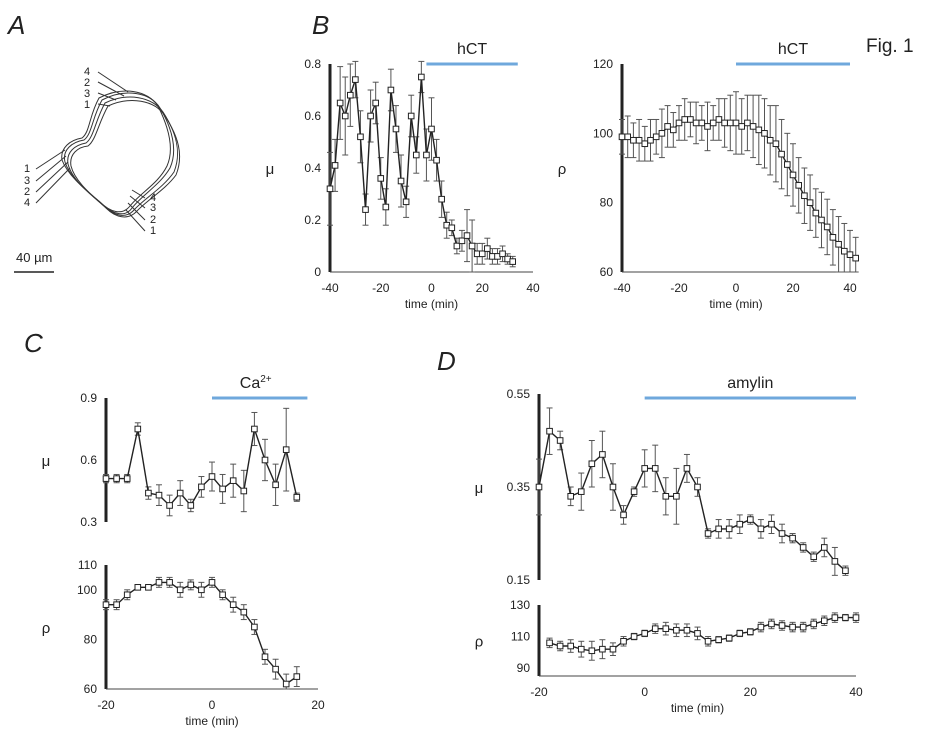  I want to click on x-tick-label: 40, so click(533, 288).